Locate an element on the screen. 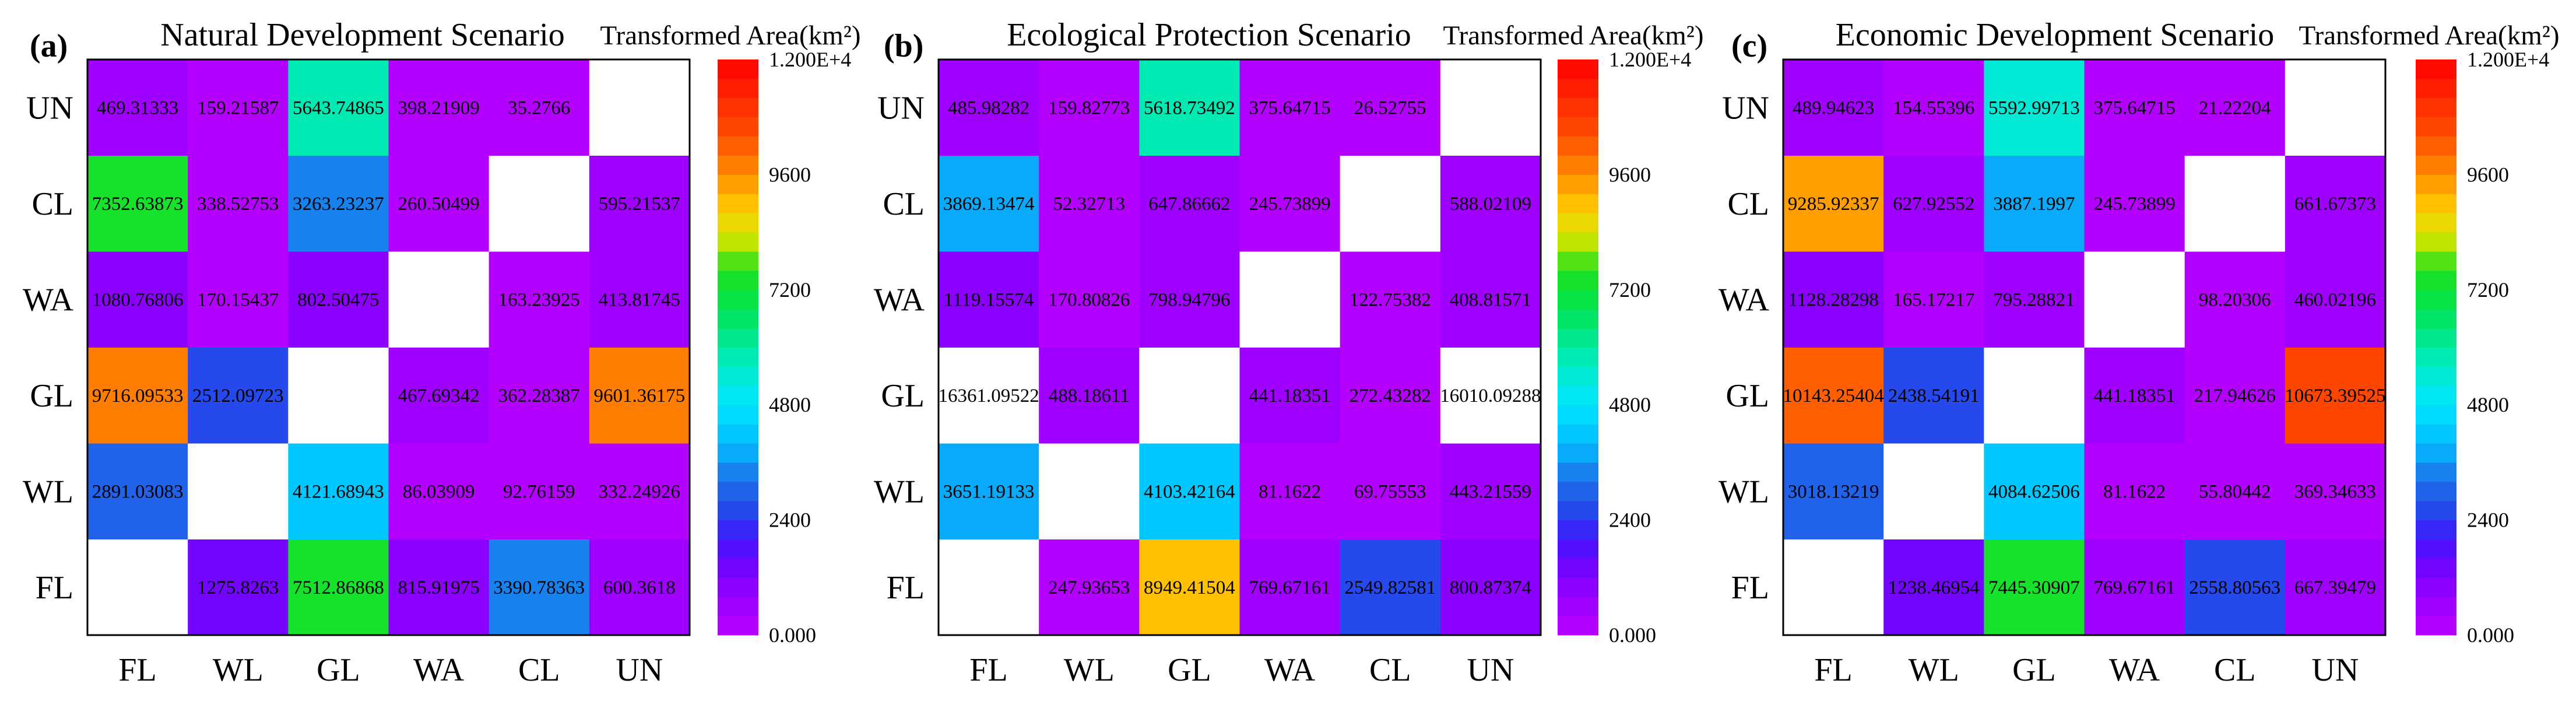 The width and height of the screenshot is (2576, 708). cell-value-label: 4121.68943 is located at coordinates (338, 491).